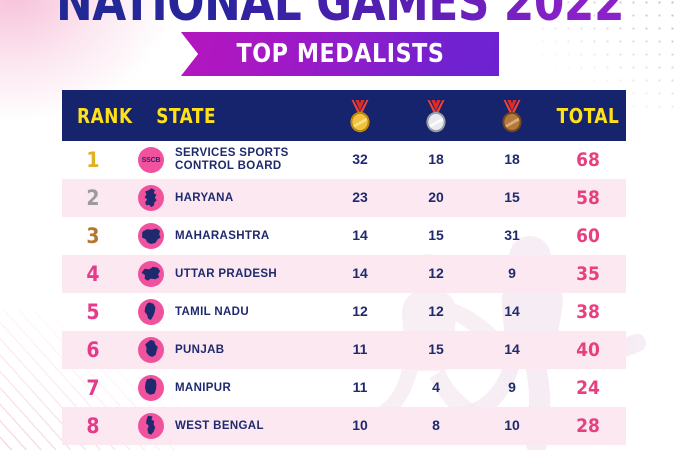  Describe the element at coordinates (588, 312) in the screenshot. I see `total-cell: 38` at that location.